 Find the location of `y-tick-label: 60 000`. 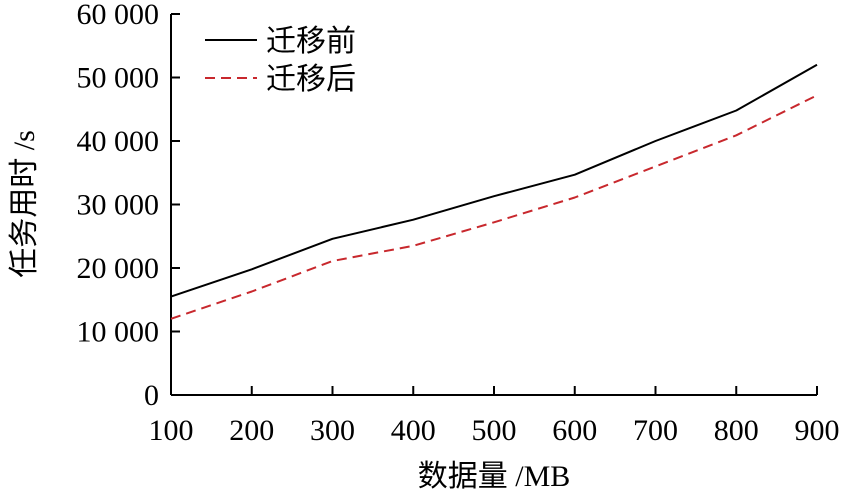

y-tick-label: 60 000 is located at coordinates (118, 15).